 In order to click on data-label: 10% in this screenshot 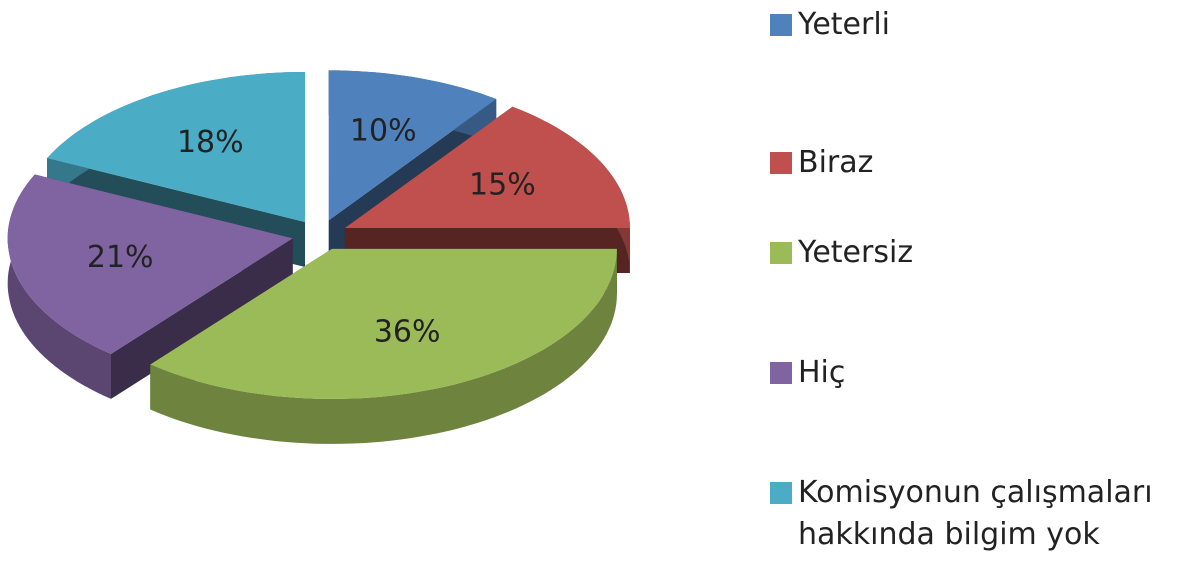, I will do `click(383, 130)`.